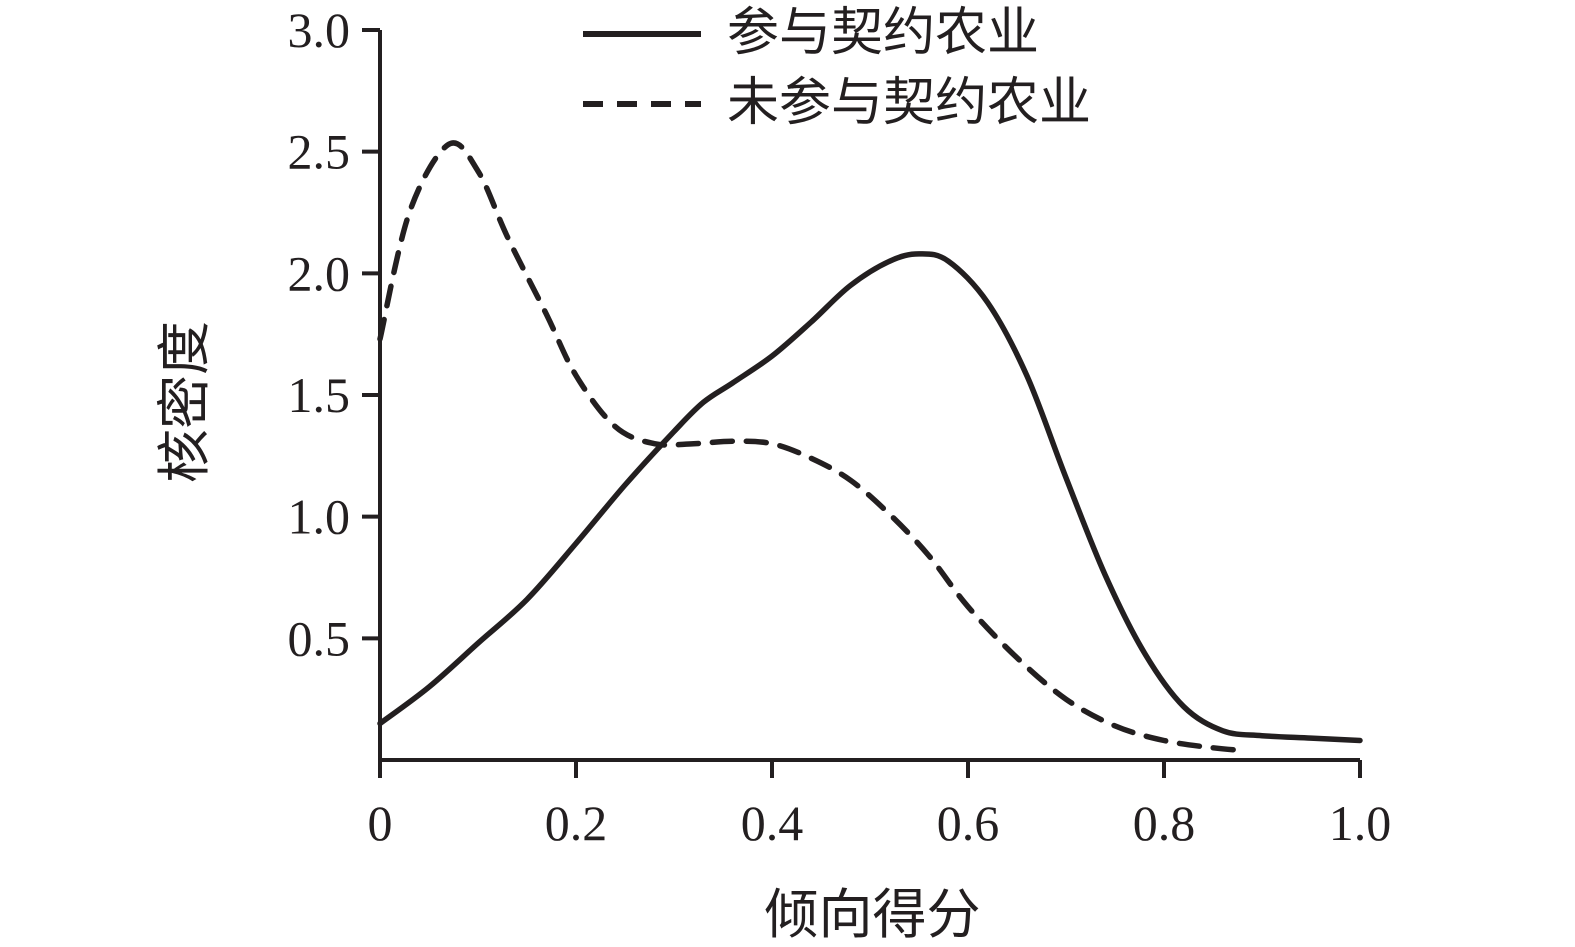  What do you see at coordinates (319, 30) in the screenshot?
I see `y-tick-label: 3.0` at bounding box center [319, 30].